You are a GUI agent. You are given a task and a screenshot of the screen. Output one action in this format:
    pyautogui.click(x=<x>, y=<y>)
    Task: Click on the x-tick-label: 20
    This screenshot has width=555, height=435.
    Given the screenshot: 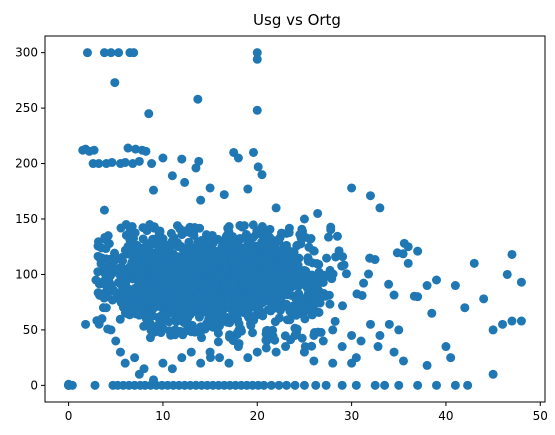 What is the action you would take?
    pyautogui.click(x=257, y=416)
    